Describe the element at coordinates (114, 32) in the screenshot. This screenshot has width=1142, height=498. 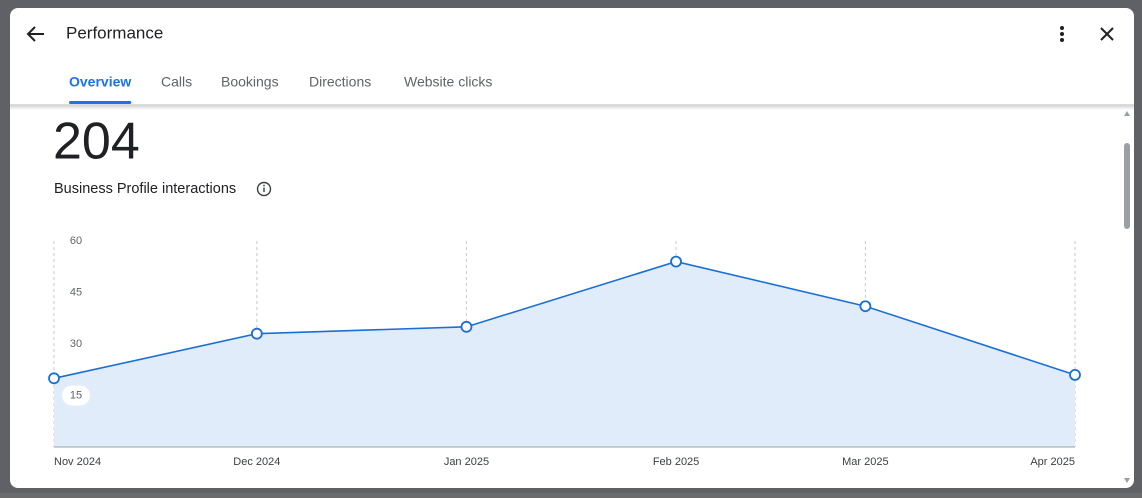
I see `dialog-title: Performance` at that location.